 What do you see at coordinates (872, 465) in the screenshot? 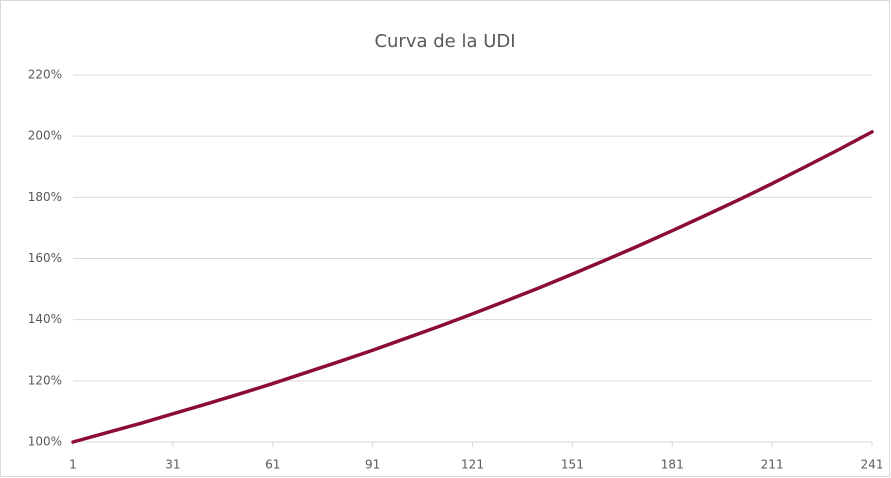
I see `x-tick-label: 241` at bounding box center [872, 465].